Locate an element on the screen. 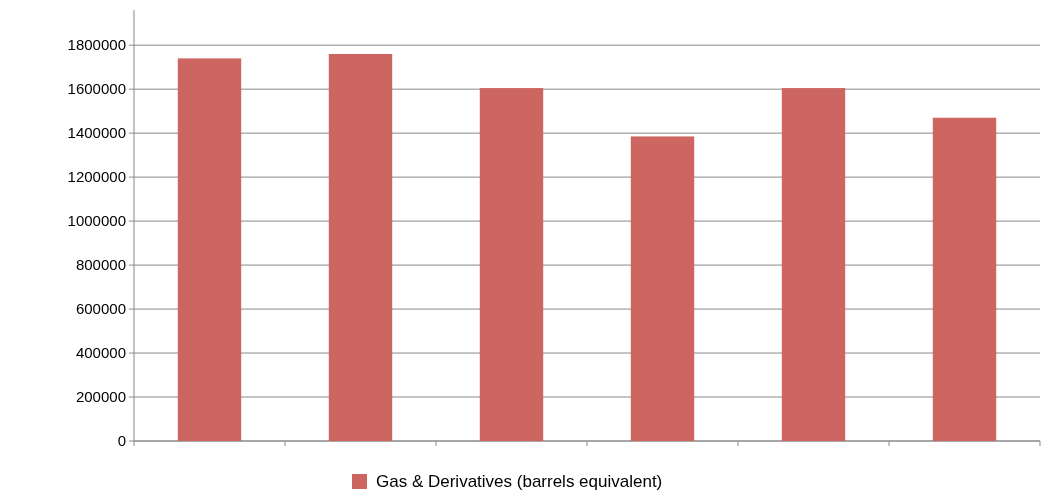 This screenshot has width=1053, height=497. y-tick-label: 0 is located at coordinates (121, 441).